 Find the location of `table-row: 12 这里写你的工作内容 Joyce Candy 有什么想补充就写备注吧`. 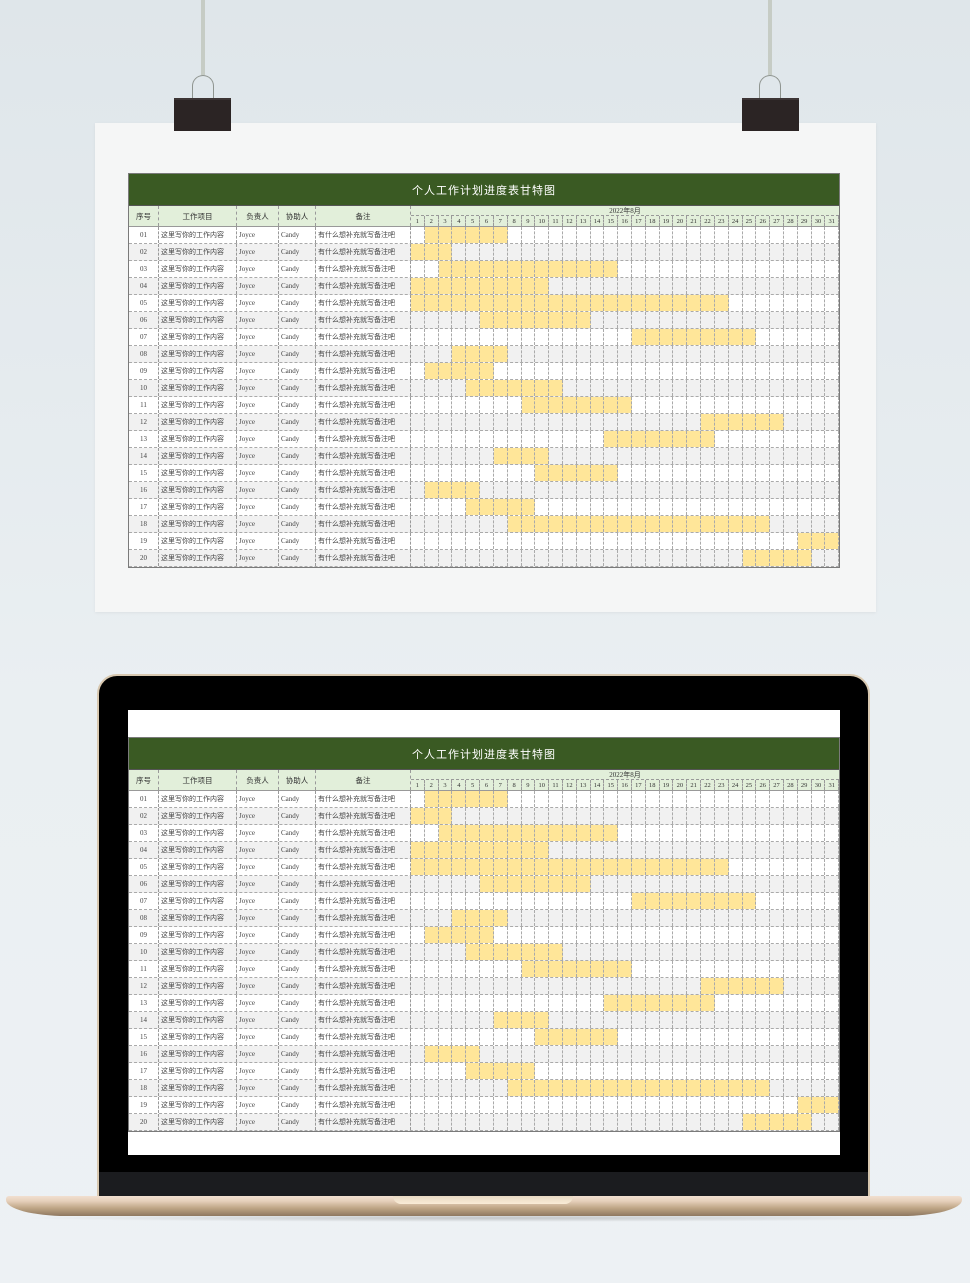

table-row: 12 这里写你的工作内容 Joyce Candy 有什么想补充就写备注吧 is located at coordinates (484, 986).